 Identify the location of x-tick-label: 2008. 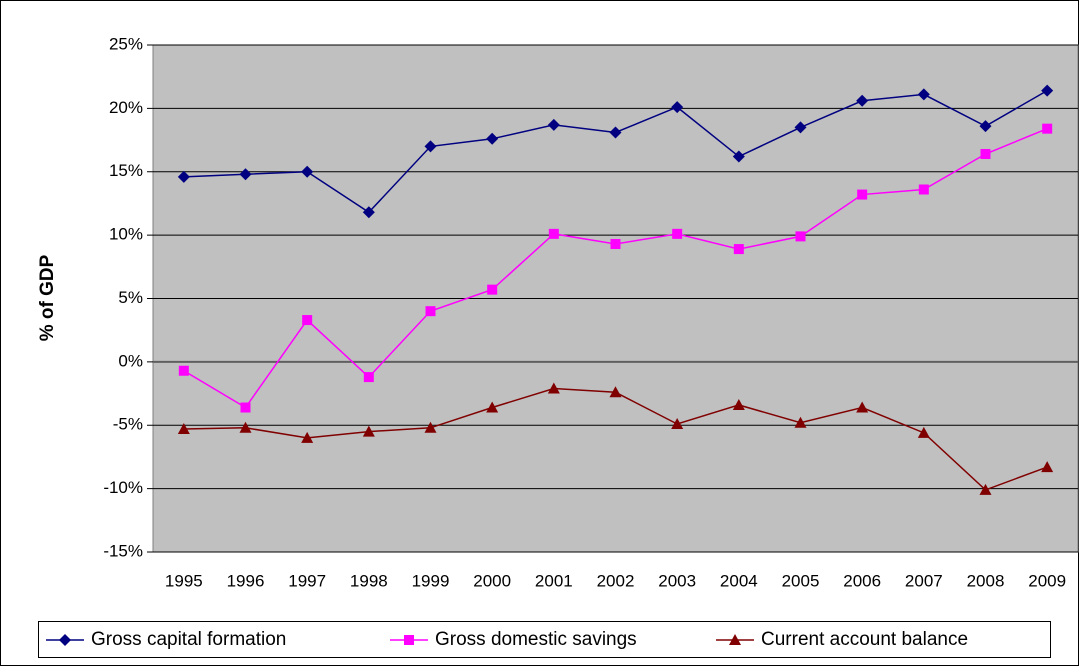
(986, 580).